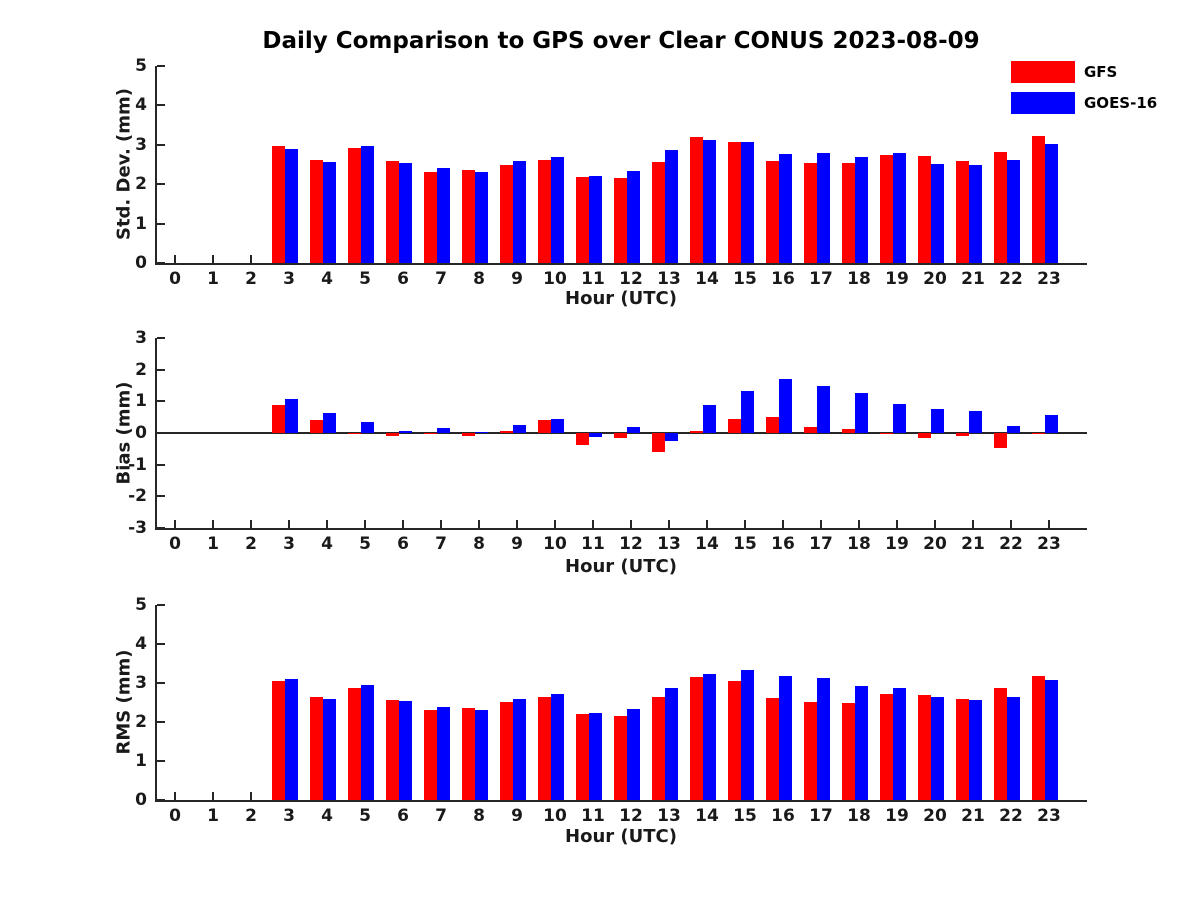 The height and width of the screenshot is (900, 1200). I want to click on bar-goes16-h17, so click(823, 207).